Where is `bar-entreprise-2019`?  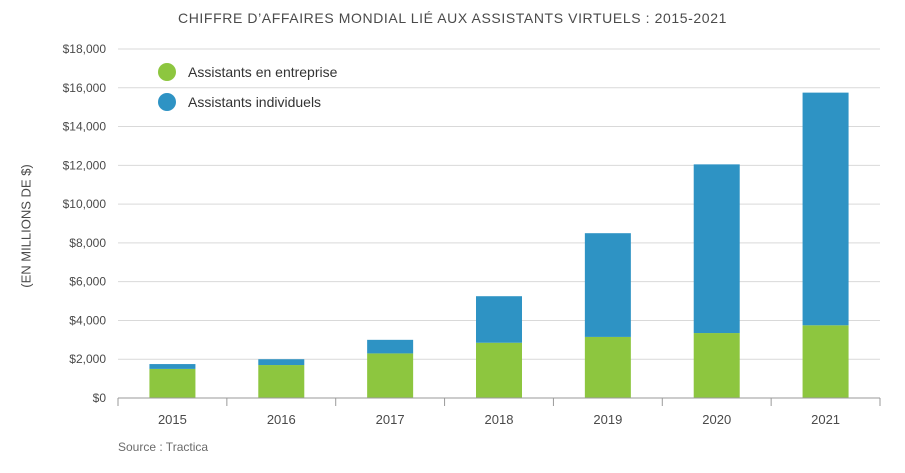 bar-entreprise-2019 is located at coordinates (607, 367).